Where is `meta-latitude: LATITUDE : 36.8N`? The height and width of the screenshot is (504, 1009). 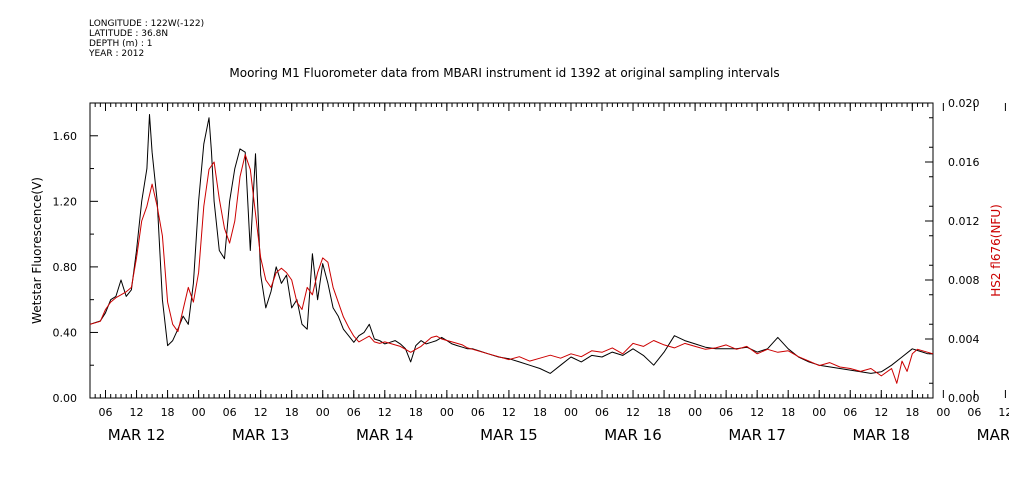
meta-latitude: LATITUDE : 36.8N is located at coordinates (129, 34).